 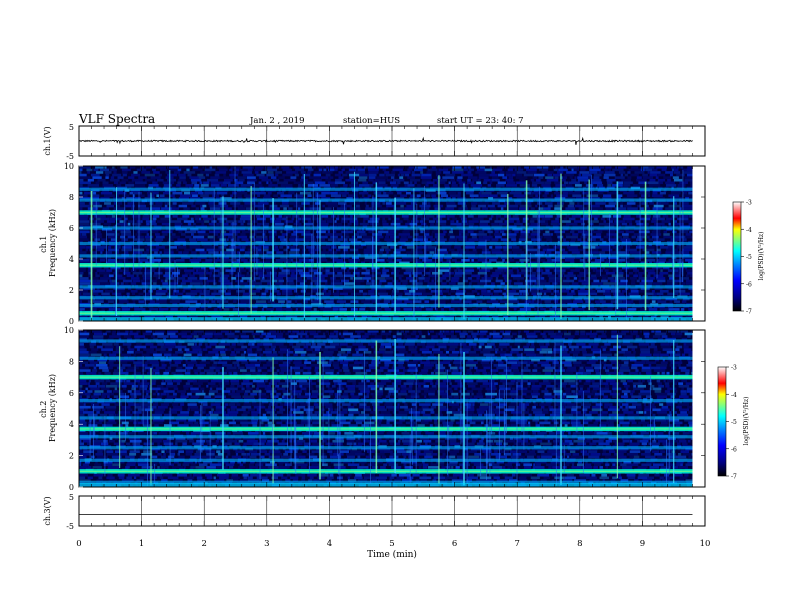 I want to click on spectrogram-band, so click(x=385, y=227).